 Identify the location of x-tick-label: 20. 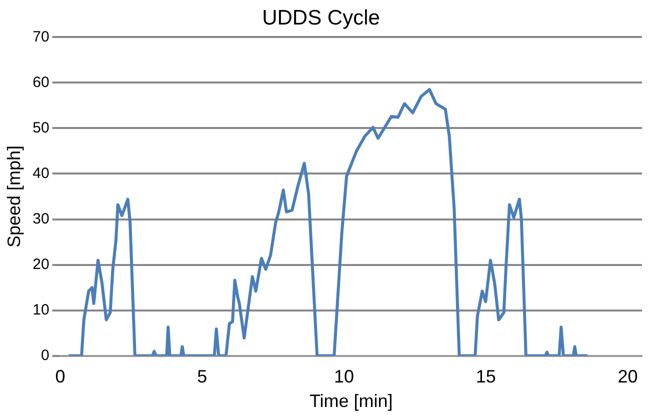
(628, 376).